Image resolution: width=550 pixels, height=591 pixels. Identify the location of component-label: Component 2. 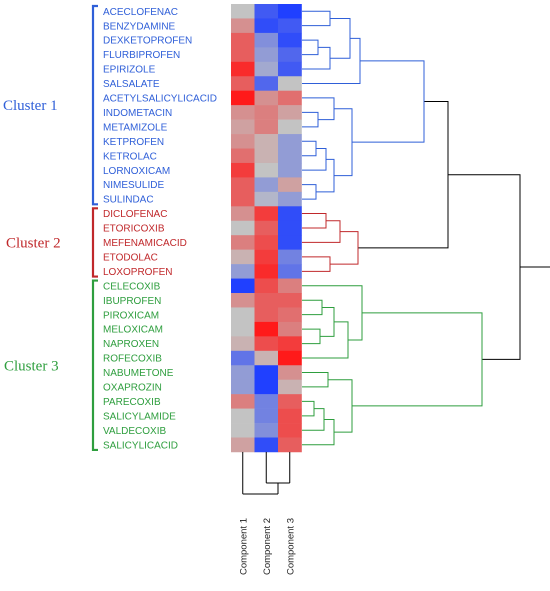
(267, 546).